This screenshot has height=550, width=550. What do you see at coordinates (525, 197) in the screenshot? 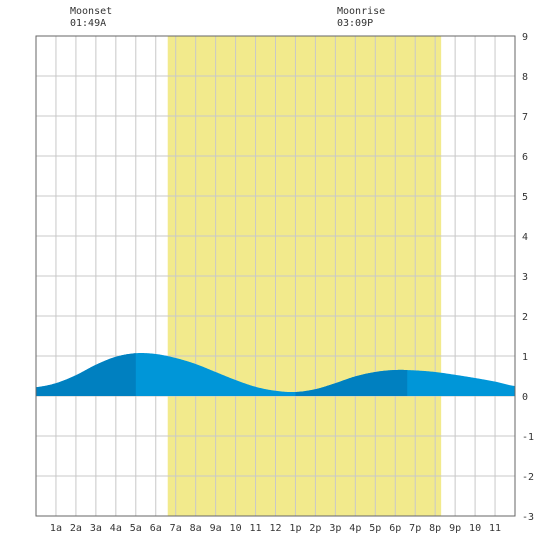
I see `y-tick-label: 5` at bounding box center [525, 197].